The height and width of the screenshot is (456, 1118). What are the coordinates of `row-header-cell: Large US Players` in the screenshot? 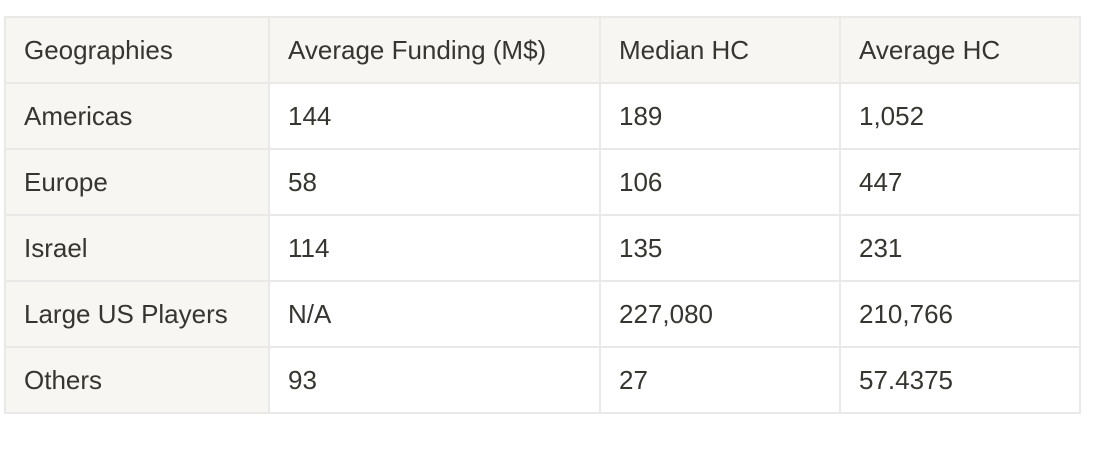 It's located at (137, 314).